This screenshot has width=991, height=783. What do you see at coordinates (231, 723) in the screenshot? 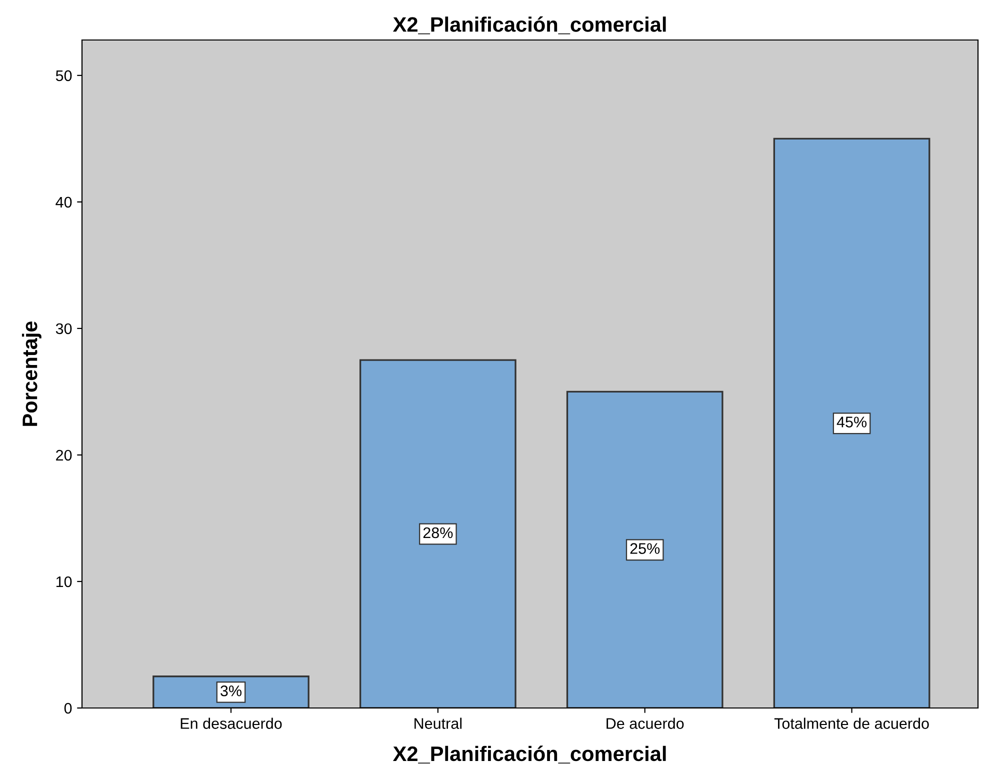
I see `x-tick-label: En desacuerdo` at bounding box center [231, 723].